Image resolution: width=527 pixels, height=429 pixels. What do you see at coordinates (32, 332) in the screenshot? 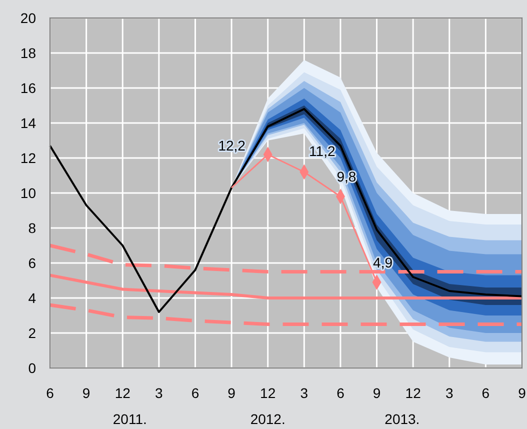
I see `y-tick-label: 2` at bounding box center [32, 332].